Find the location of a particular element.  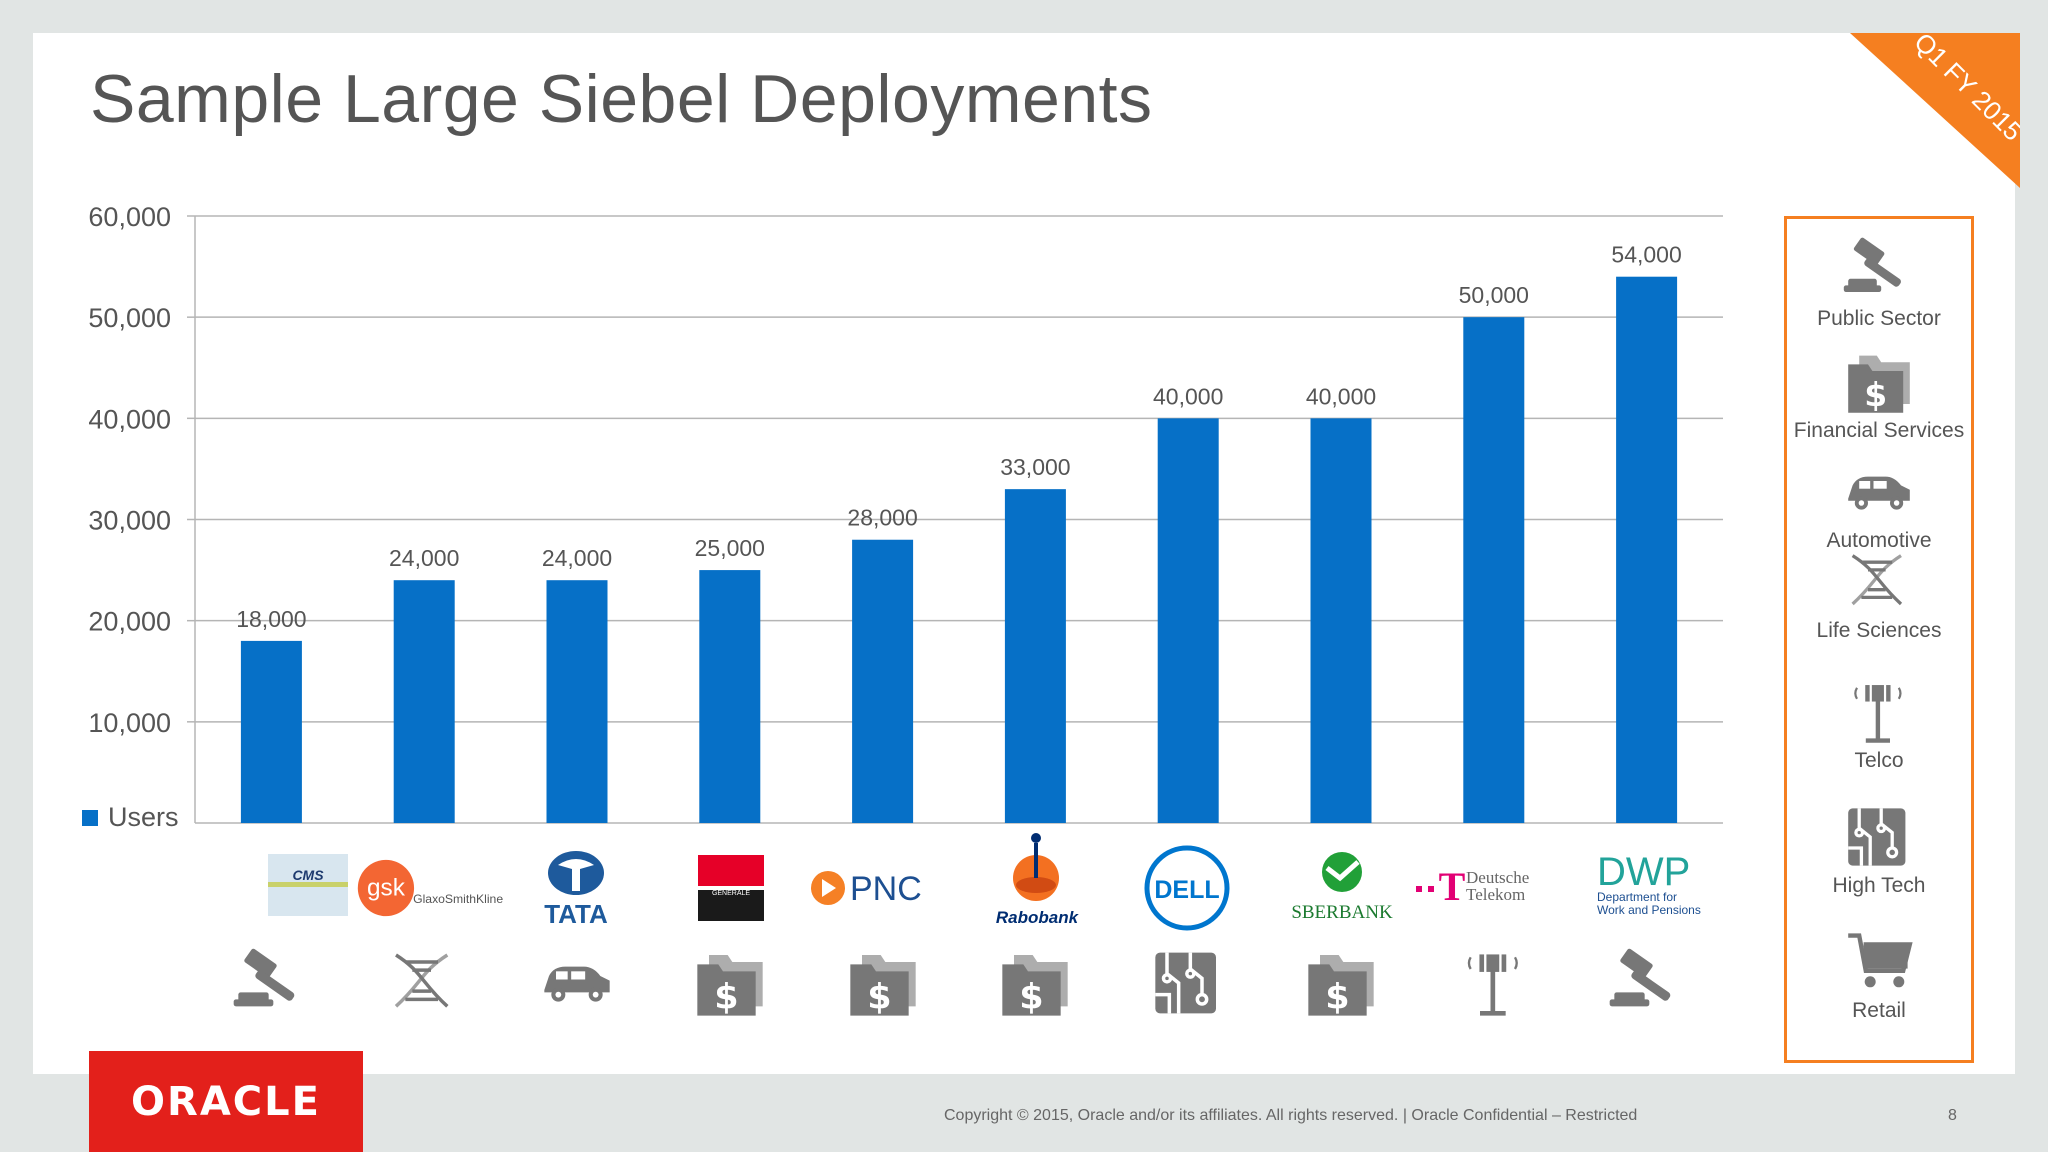

industry-item: Retail is located at coordinates (1879, 976).